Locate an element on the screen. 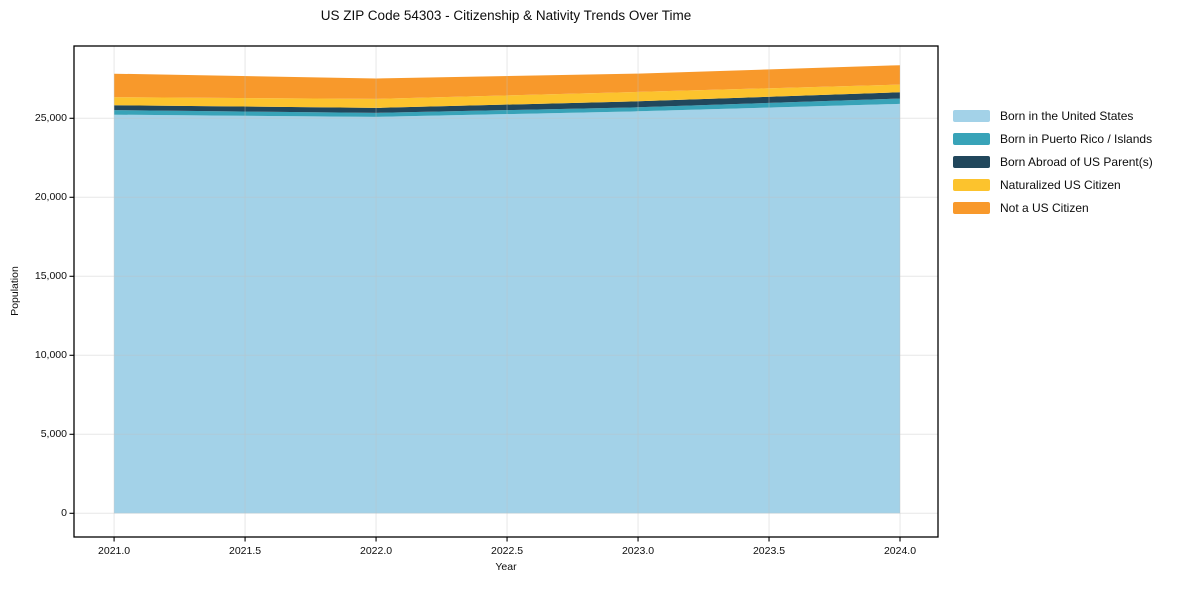 The height and width of the screenshot is (590, 1189). y-tick-label: 0 is located at coordinates (64, 512).